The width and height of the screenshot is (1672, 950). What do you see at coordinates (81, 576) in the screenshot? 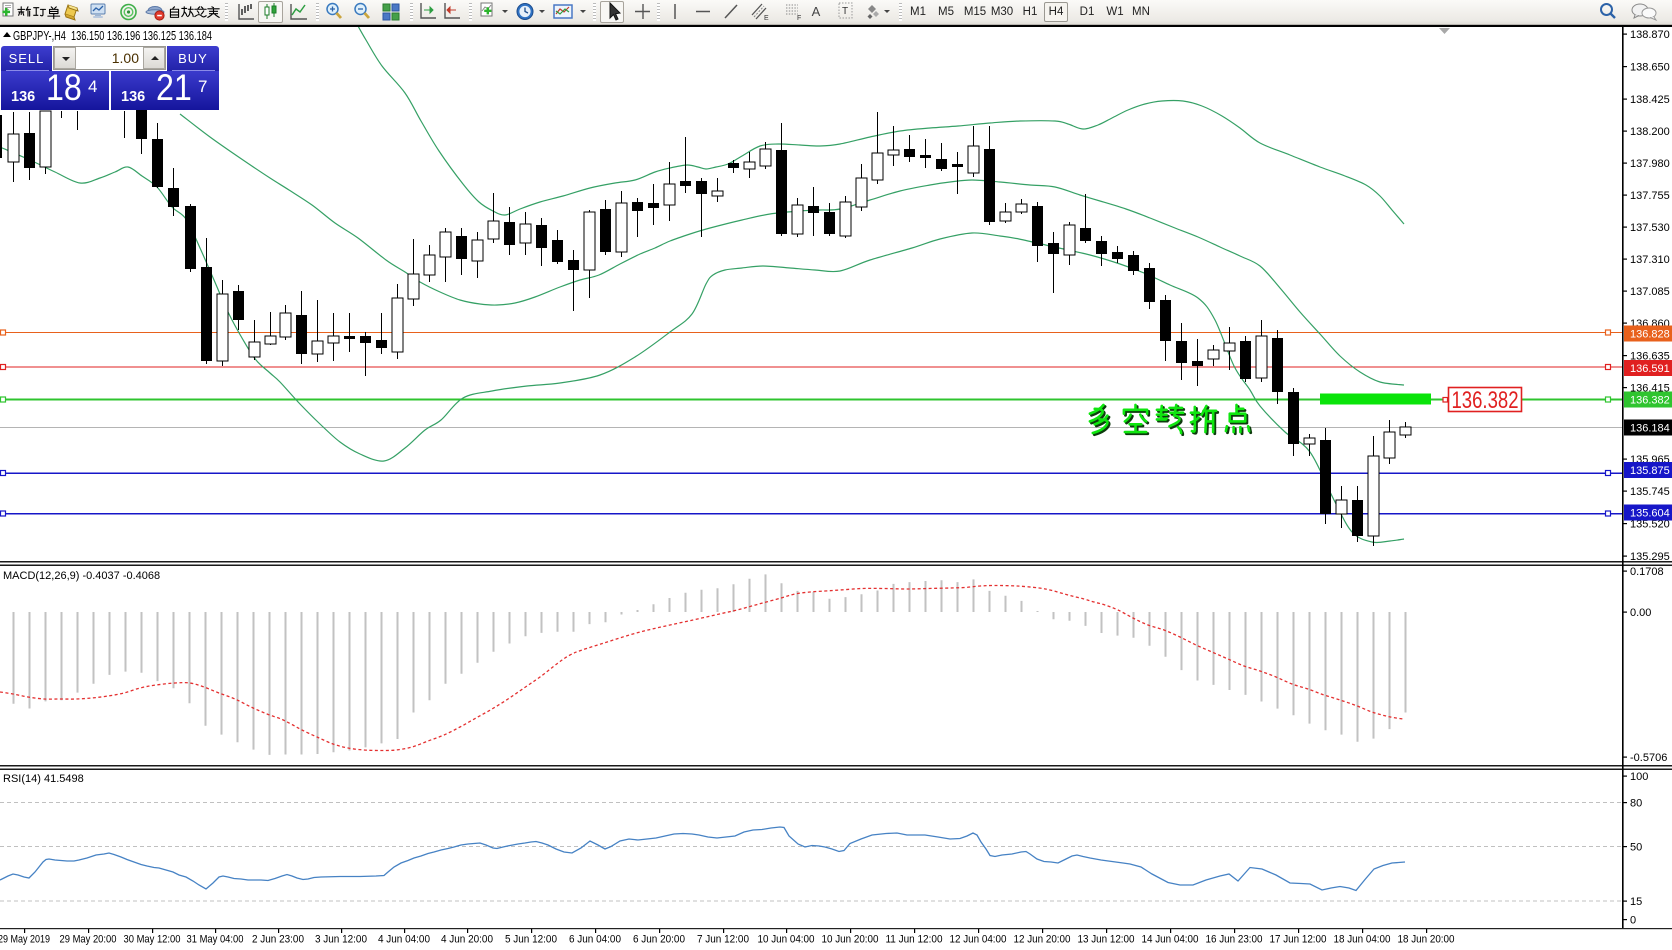
I see `svg-text: MACD(12,26,9) -0.4037 -0.4068` at bounding box center [81, 576].